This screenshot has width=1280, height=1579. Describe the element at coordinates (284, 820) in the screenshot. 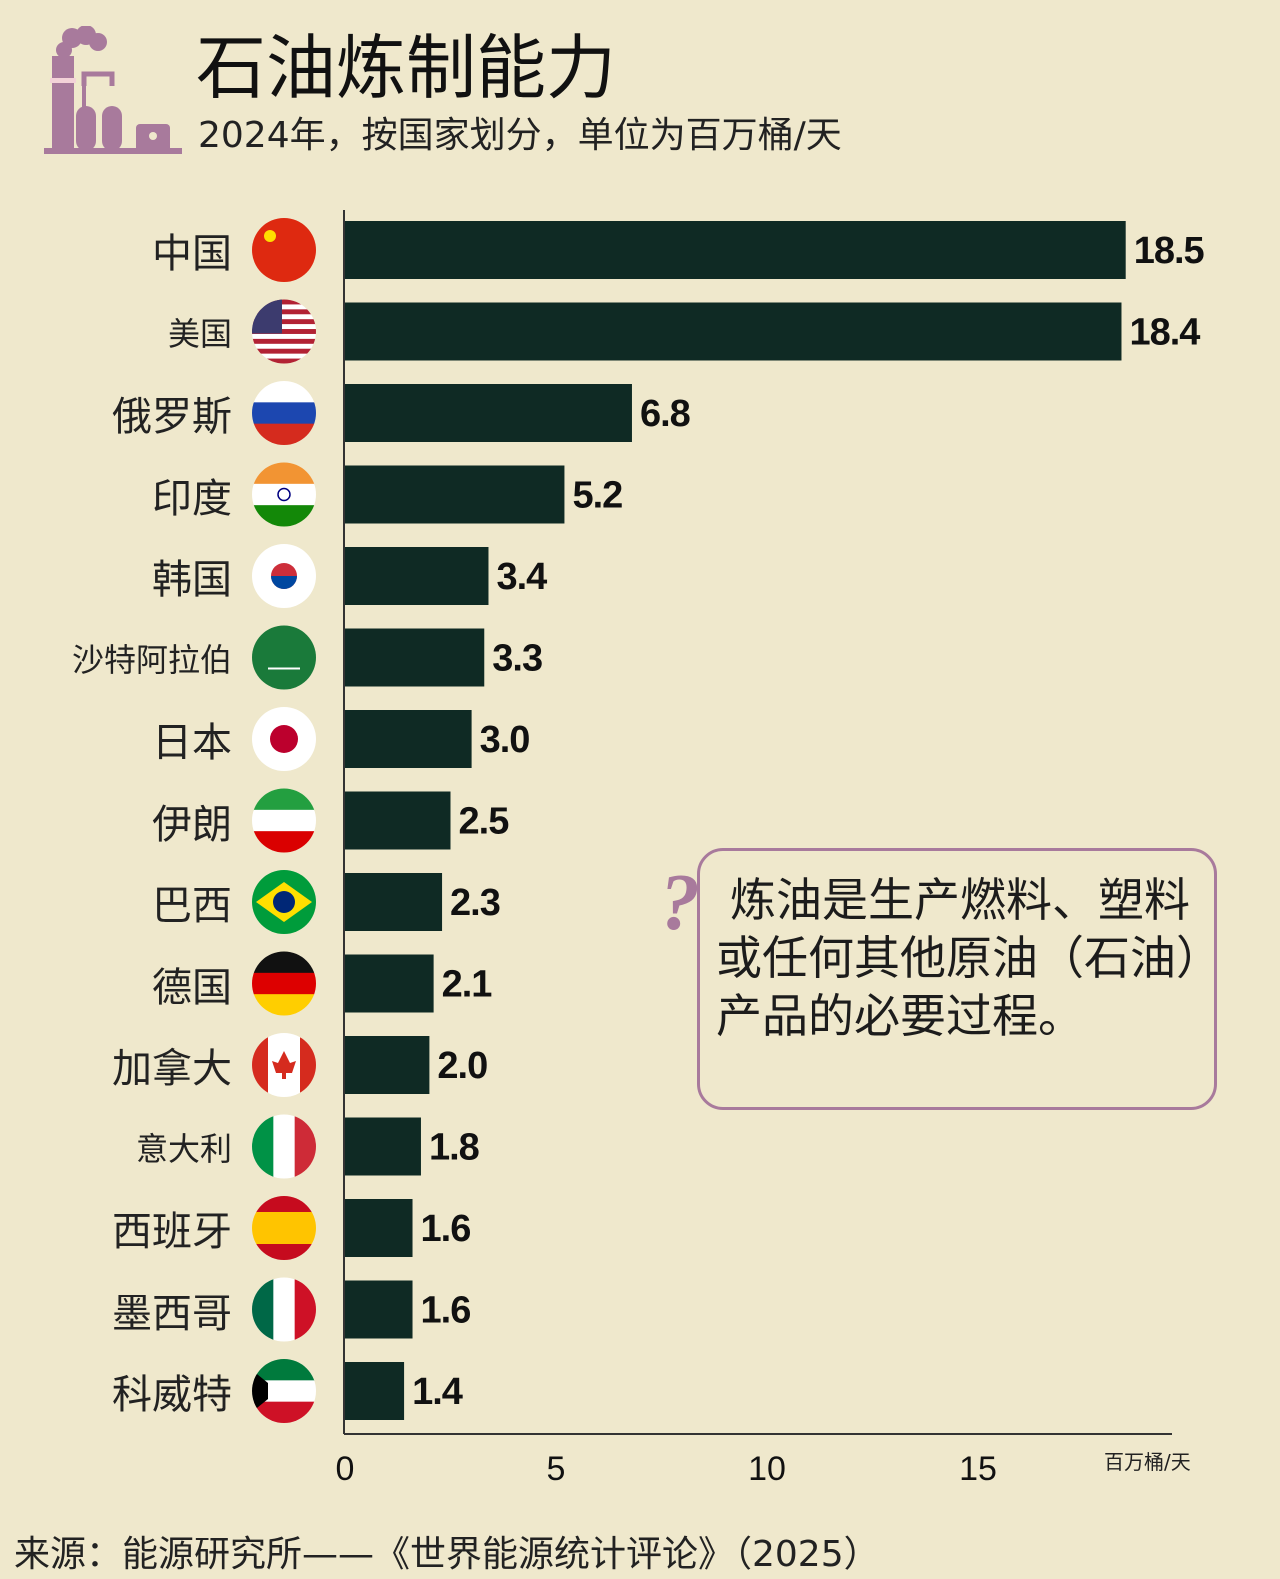

I see `flag-iran-icon` at that location.